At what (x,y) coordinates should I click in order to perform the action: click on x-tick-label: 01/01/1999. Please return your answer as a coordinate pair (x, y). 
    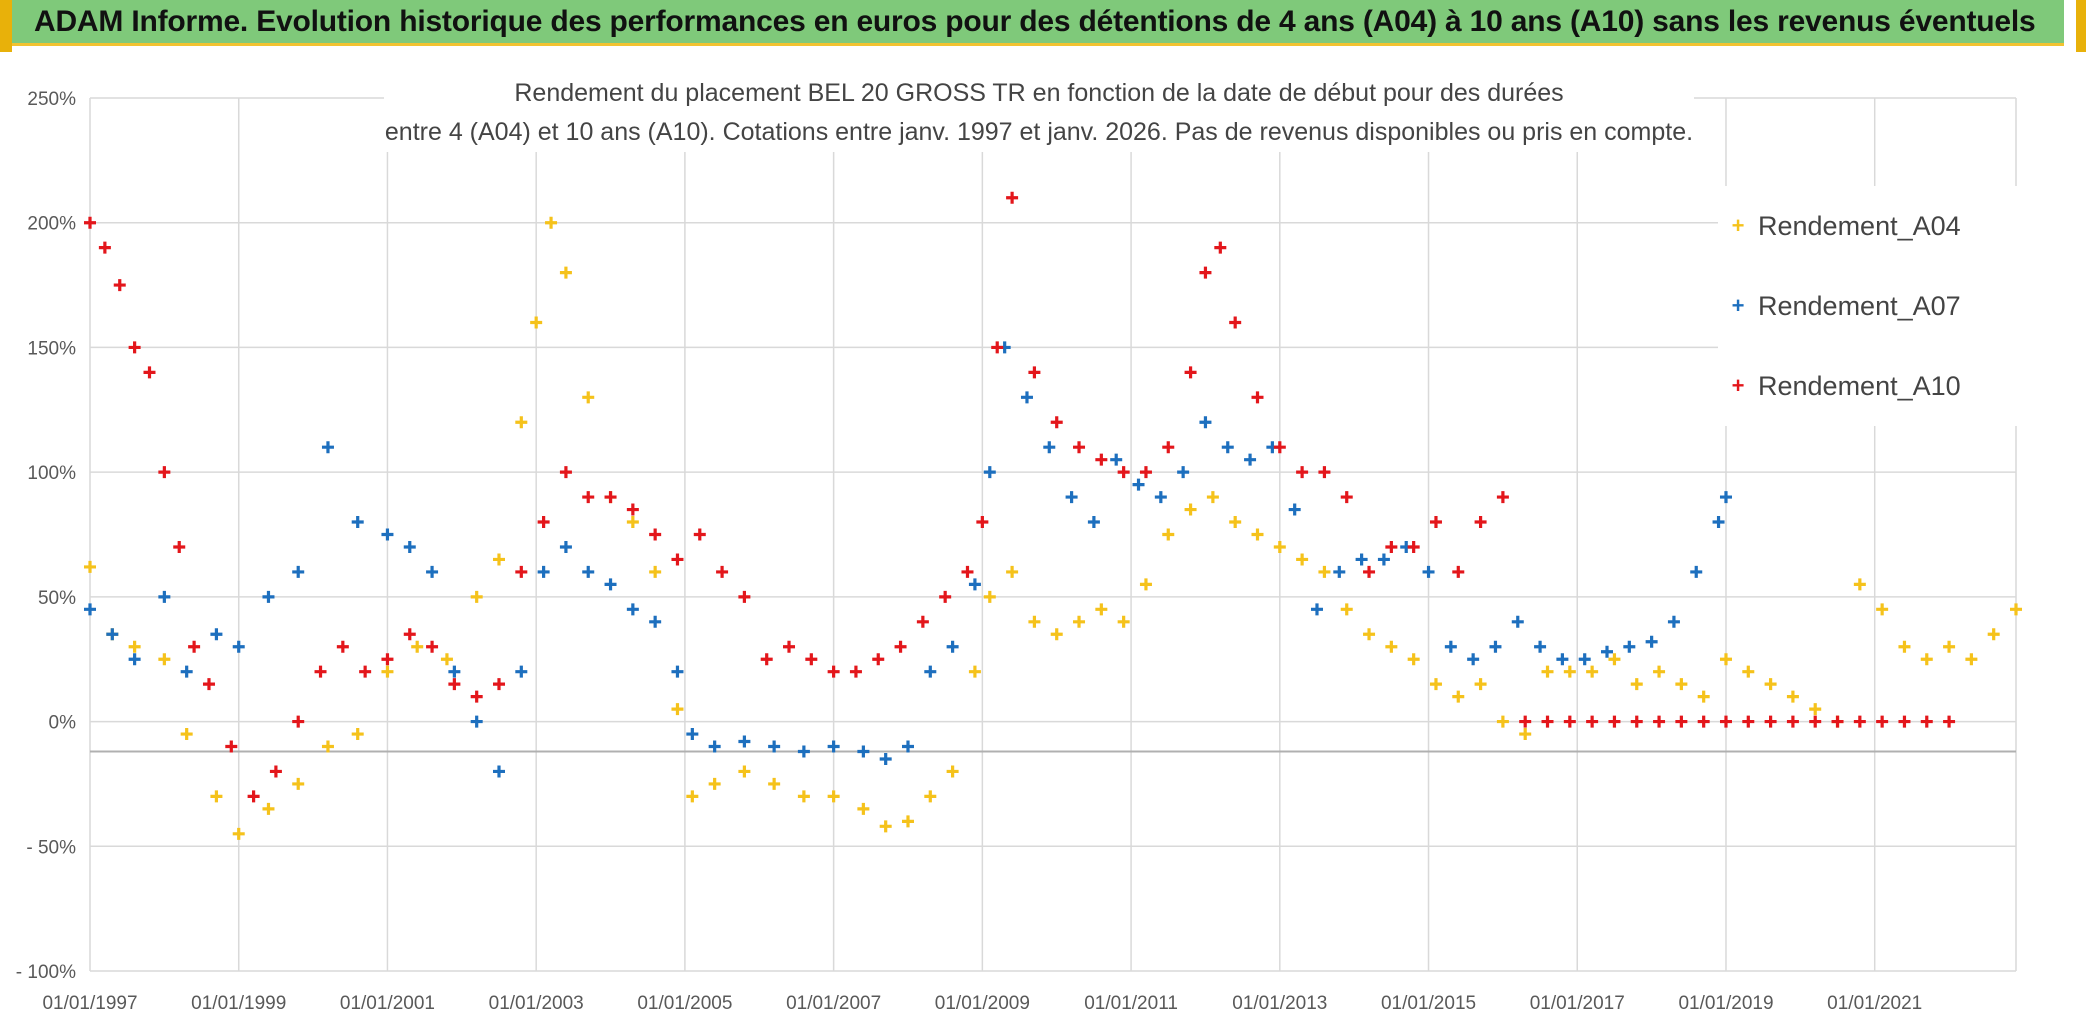
    Looking at the image, I should click on (238, 1003).